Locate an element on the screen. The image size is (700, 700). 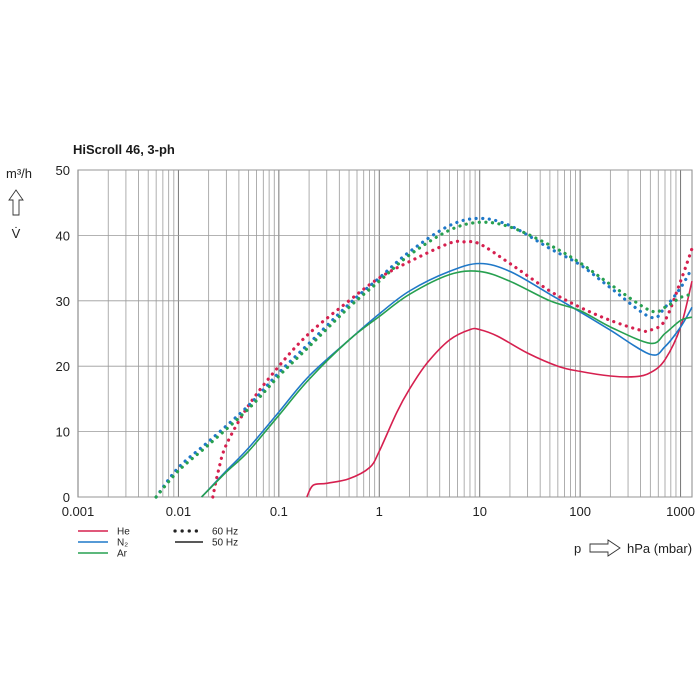
x-tick-label: 0.01 is located at coordinates (178, 511).